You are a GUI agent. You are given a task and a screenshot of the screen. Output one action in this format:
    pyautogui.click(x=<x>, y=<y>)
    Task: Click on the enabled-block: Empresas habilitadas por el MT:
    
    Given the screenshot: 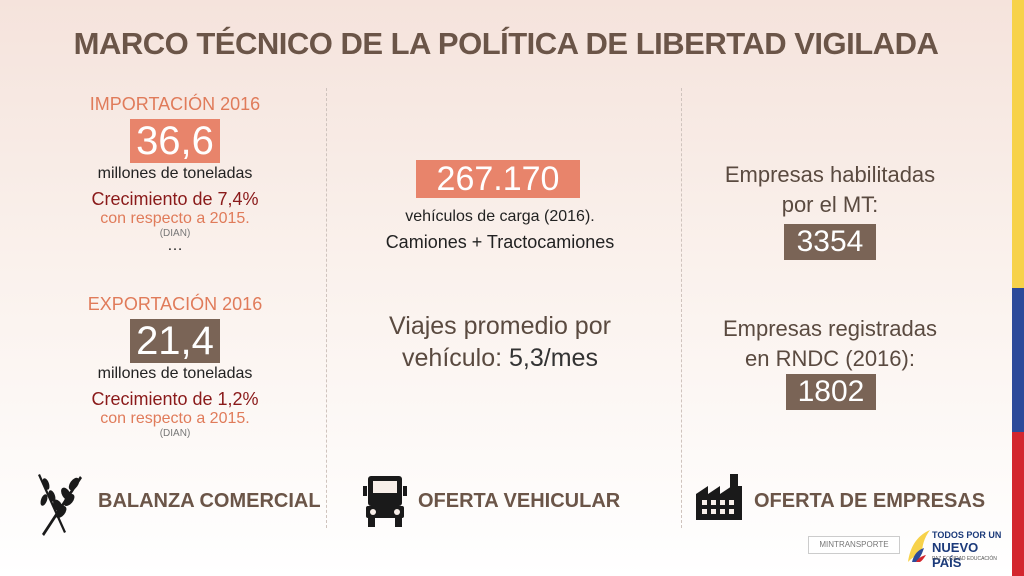 What is the action you would take?
    pyautogui.click(x=830, y=190)
    